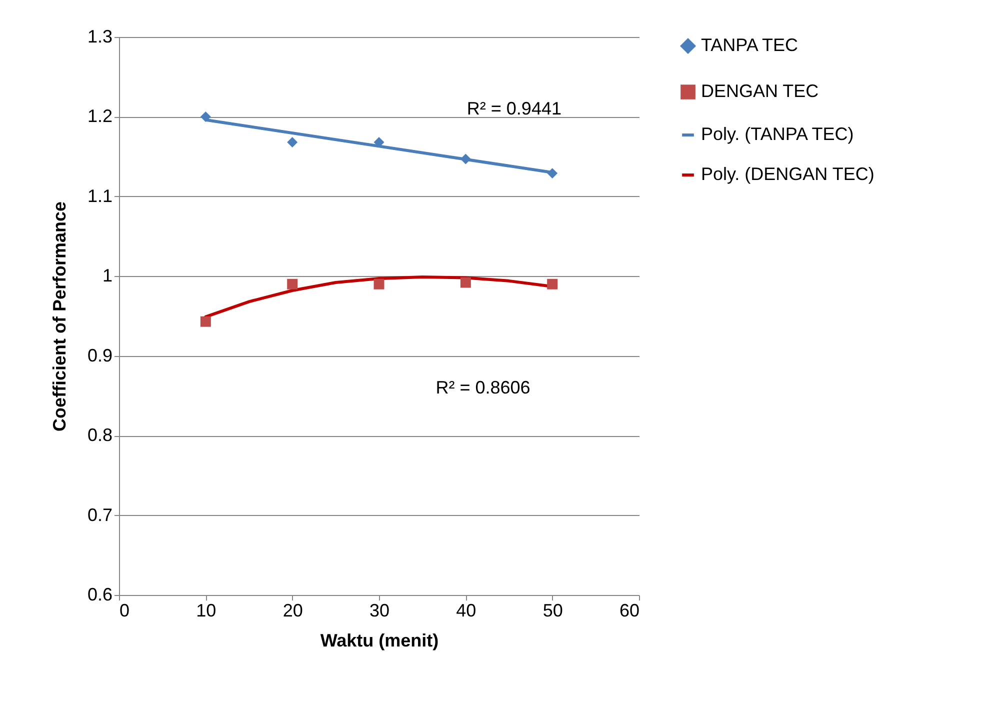 The height and width of the screenshot is (706, 981). I want to click on x-tick-label: 40, so click(466, 610).